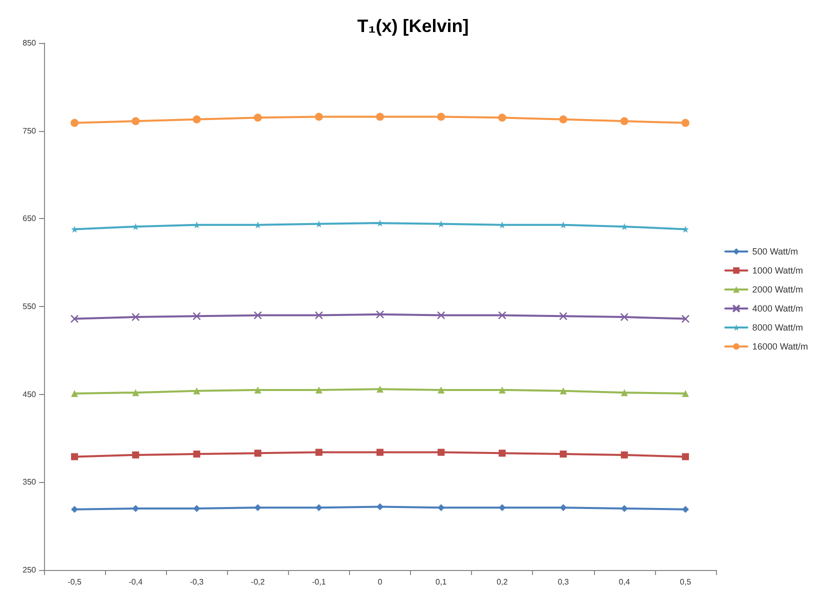 The width and height of the screenshot is (826, 598). I want to click on y-tick-label: 850, so click(29, 43).